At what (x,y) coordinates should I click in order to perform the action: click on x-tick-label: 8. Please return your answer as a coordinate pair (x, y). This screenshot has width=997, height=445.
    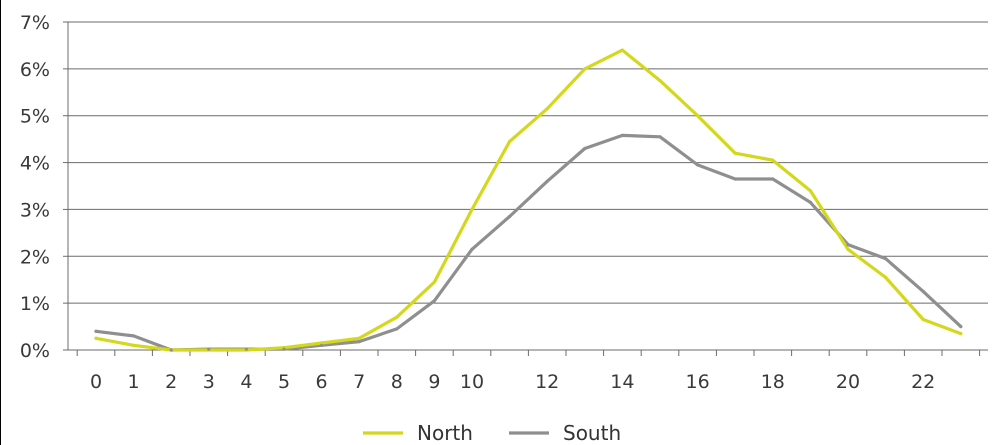
    Looking at the image, I should click on (397, 382).